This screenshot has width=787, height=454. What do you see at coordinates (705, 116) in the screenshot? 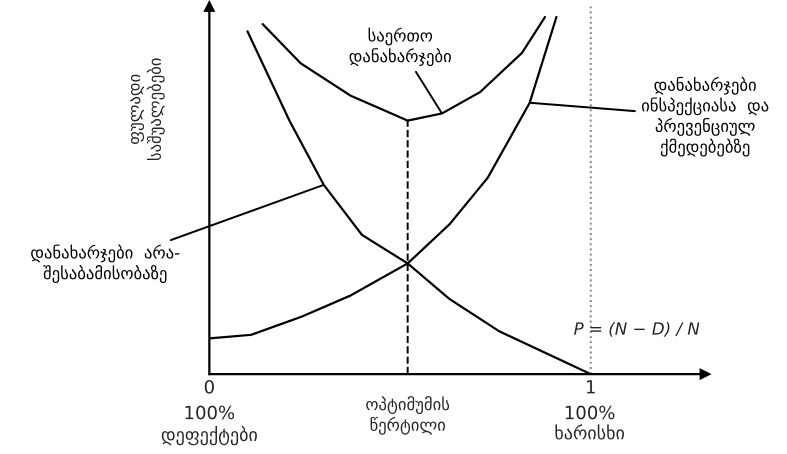
I see `text: დანახარჯები ინსპექციასა და პრევენციულ ქმედებებზე` at bounding box center [705, 116].